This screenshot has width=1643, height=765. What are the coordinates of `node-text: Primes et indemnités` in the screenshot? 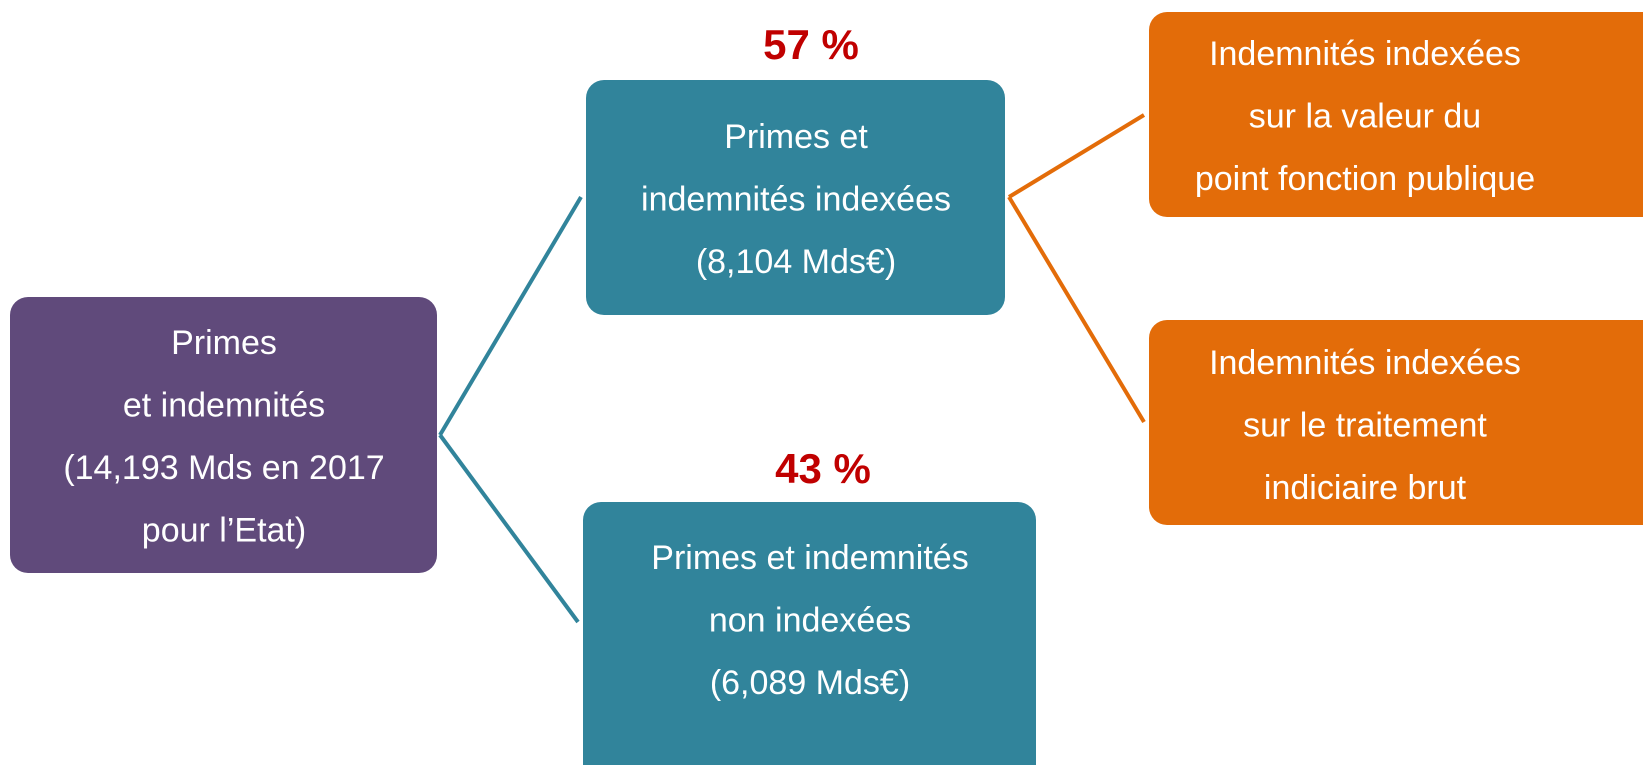 It's located at (809, 558).